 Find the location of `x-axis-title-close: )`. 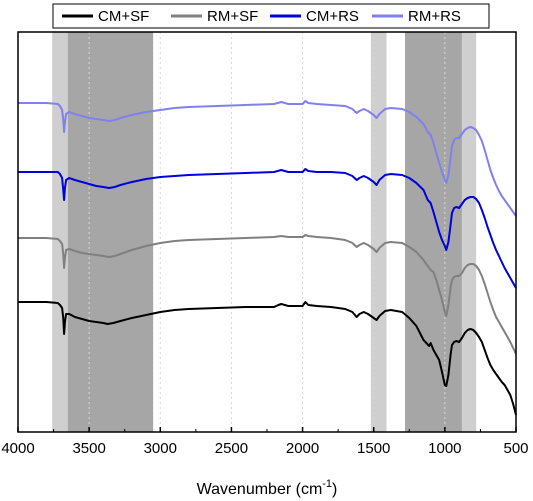

x-axis-title-close: ) is located at coordinates (334, 489).